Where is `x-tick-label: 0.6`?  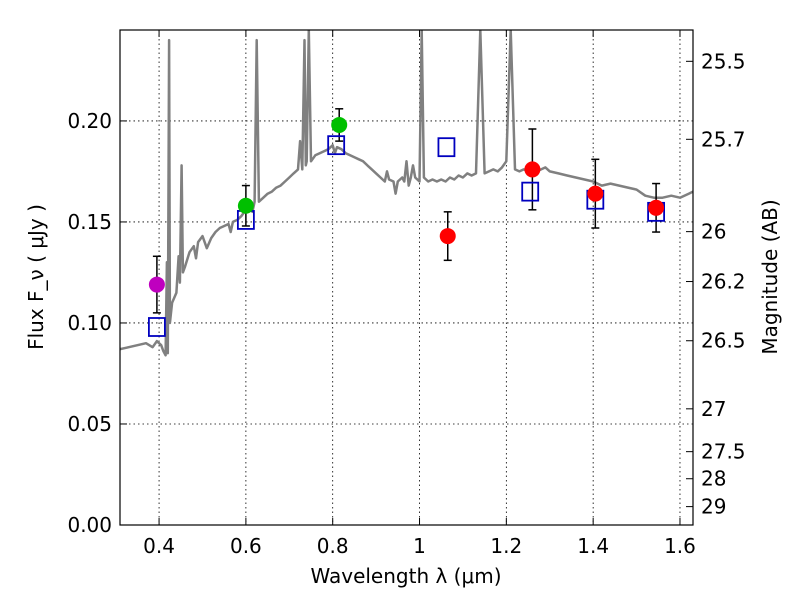
x-tick-label: 0.6 is located at coordinates (246, 546).